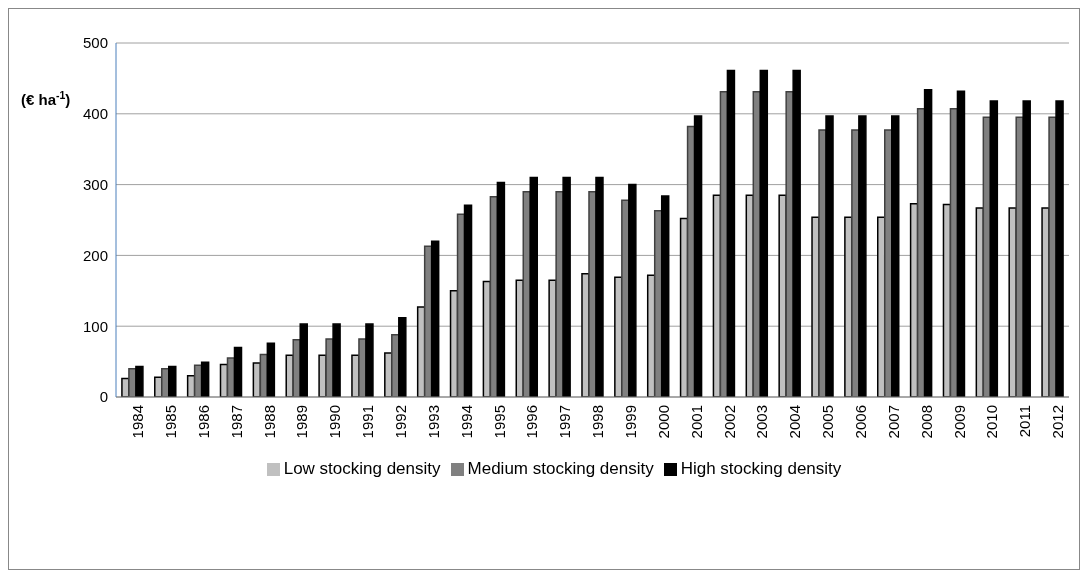  What do you see at coordinates (170, 422) in the screenshot?
I see `x-tick-label: 1985` at bounding box center [170, 422].